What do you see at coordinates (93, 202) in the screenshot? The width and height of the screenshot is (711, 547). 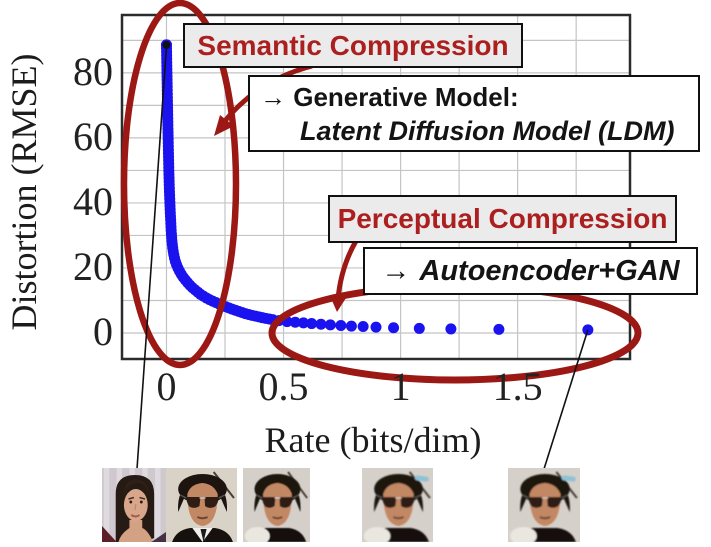 I see `y-tick-label: 40` at bounding box center [93, 202].